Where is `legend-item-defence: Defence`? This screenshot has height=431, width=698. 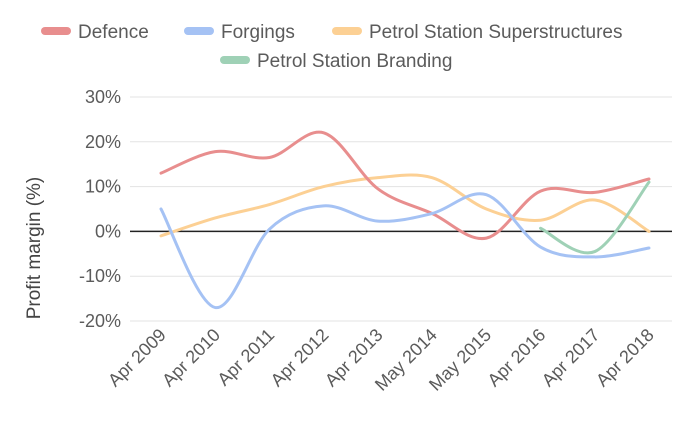 legend-item-defence: Defence is located at coordinates (95, 32).